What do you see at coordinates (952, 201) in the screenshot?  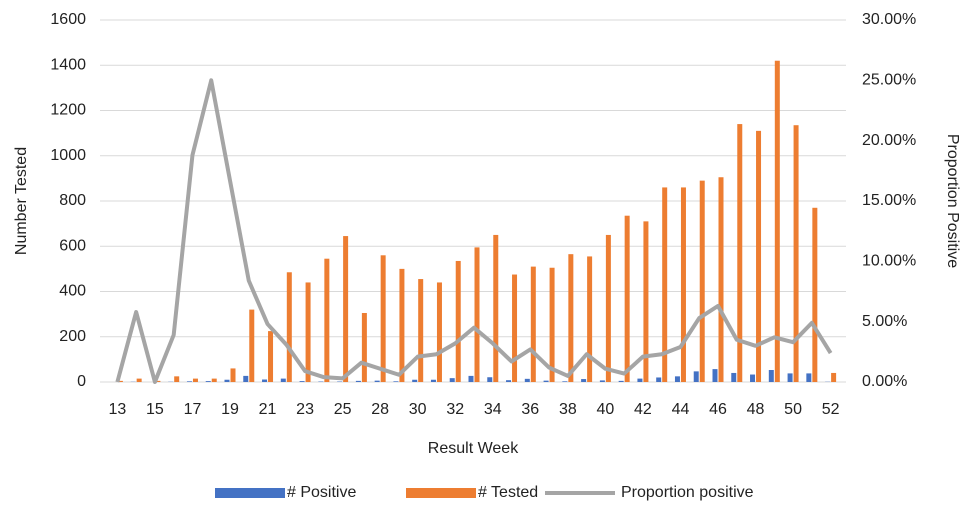 I see `y2-axis-title: Proportion Positive` at bounding box center [952, 201].